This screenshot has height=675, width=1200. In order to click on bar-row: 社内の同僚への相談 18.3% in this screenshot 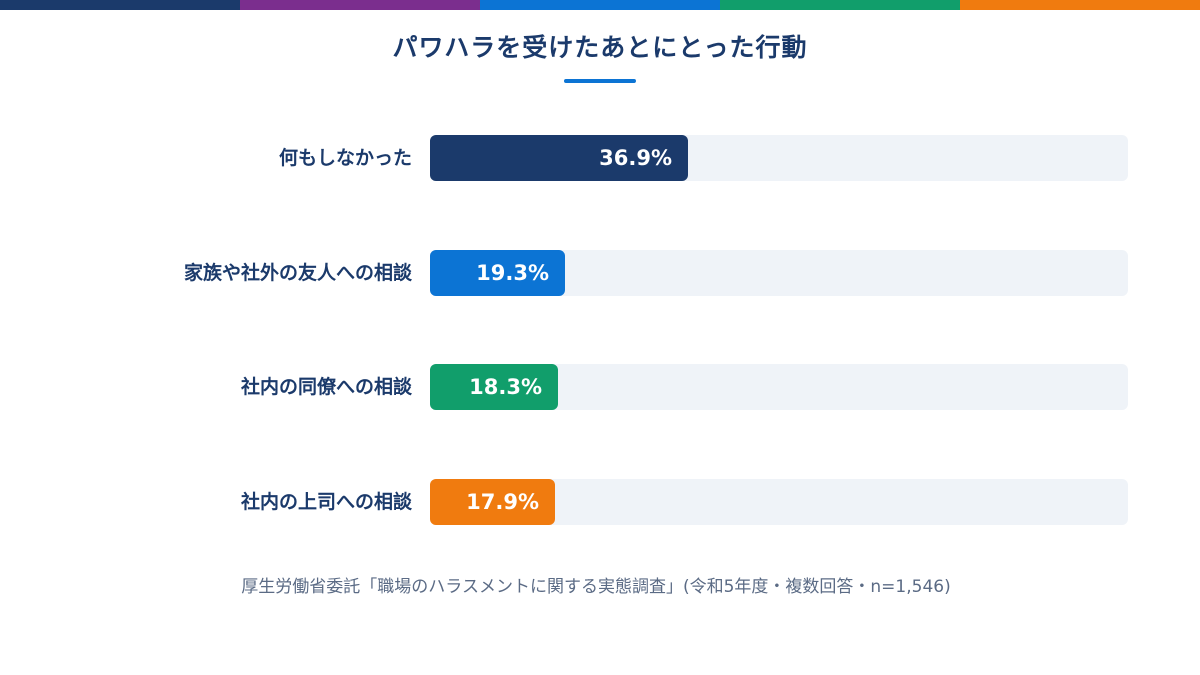, I will do `click(600, 387)`.